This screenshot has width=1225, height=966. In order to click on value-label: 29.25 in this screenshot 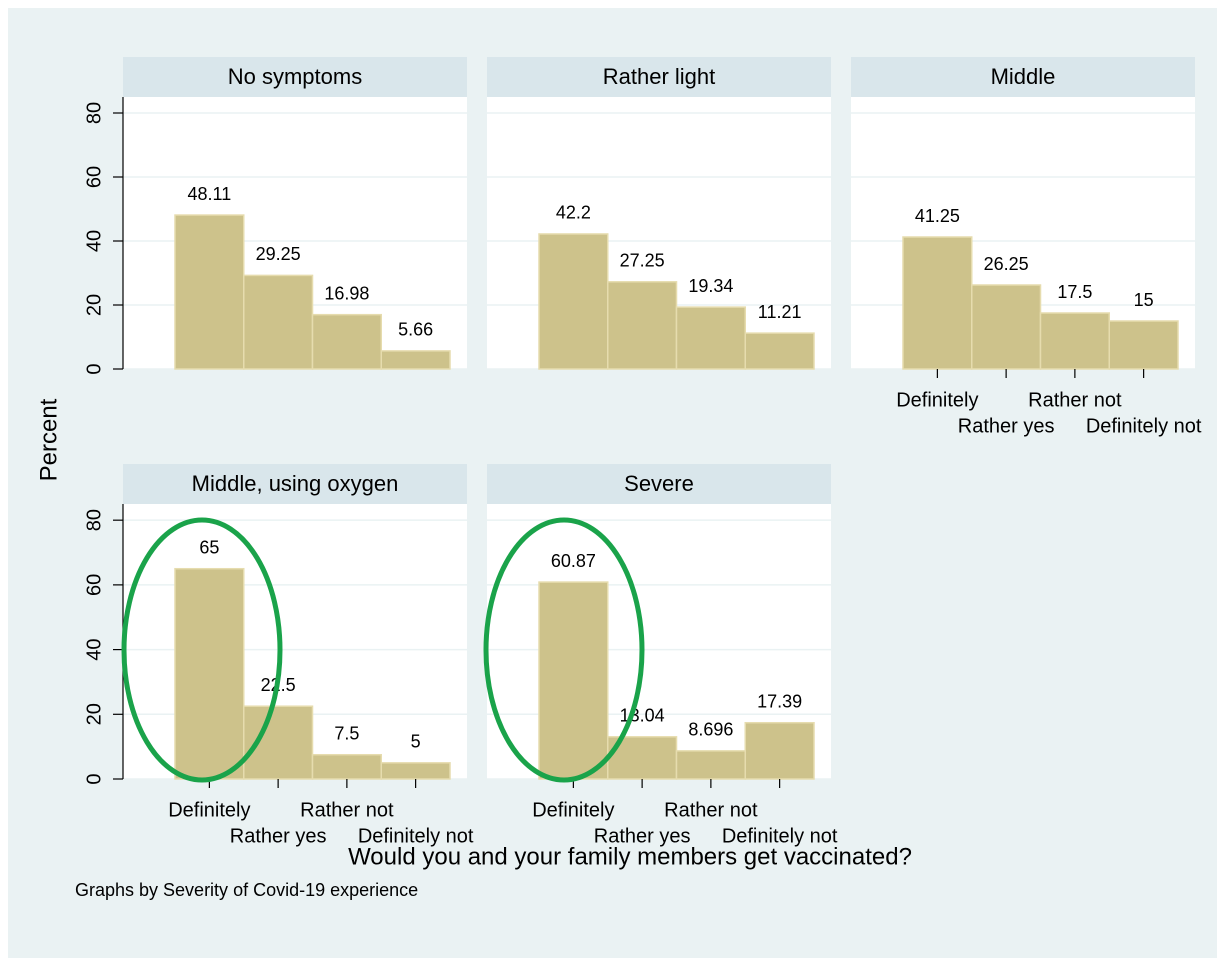, I will do `click(278, 254)`.